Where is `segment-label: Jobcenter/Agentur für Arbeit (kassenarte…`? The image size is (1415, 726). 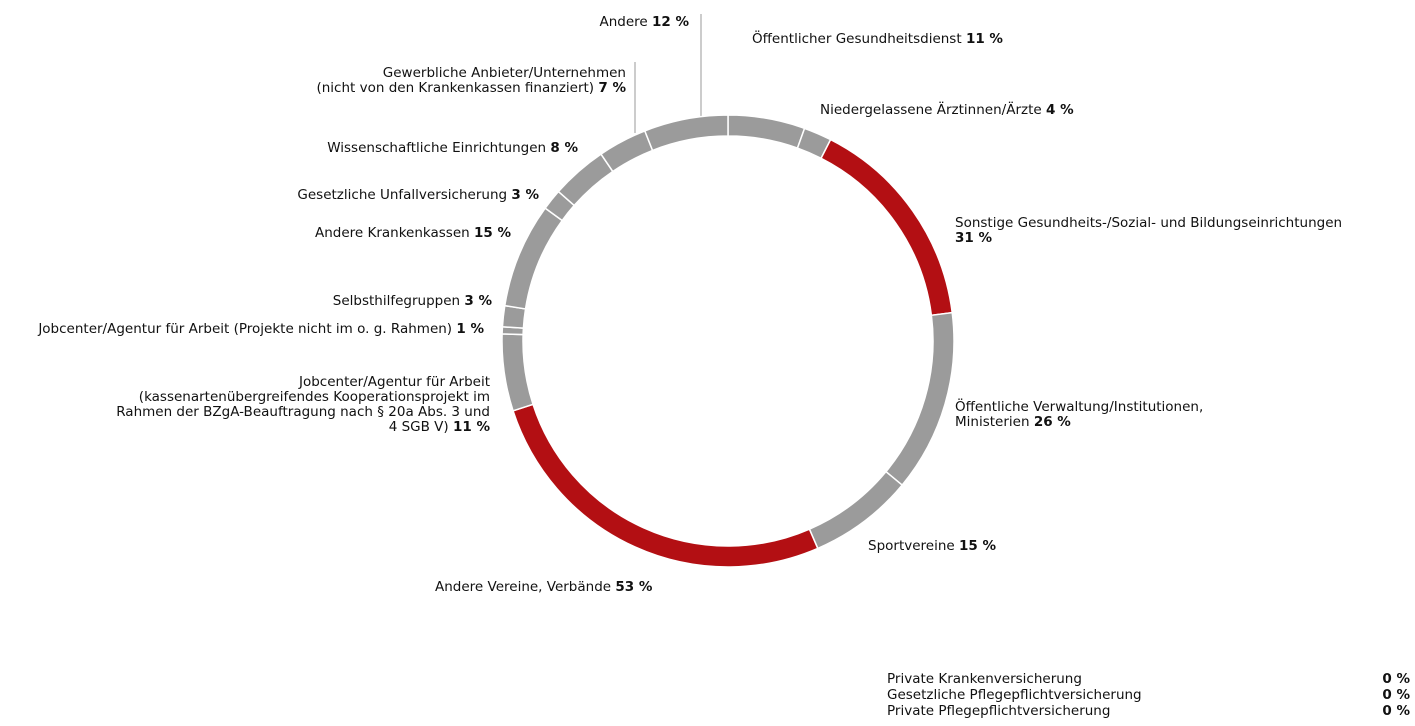
segment-label: Jobcenter/Agentur für Arbeit (kassenarte… is located at coordinates (303, 405).